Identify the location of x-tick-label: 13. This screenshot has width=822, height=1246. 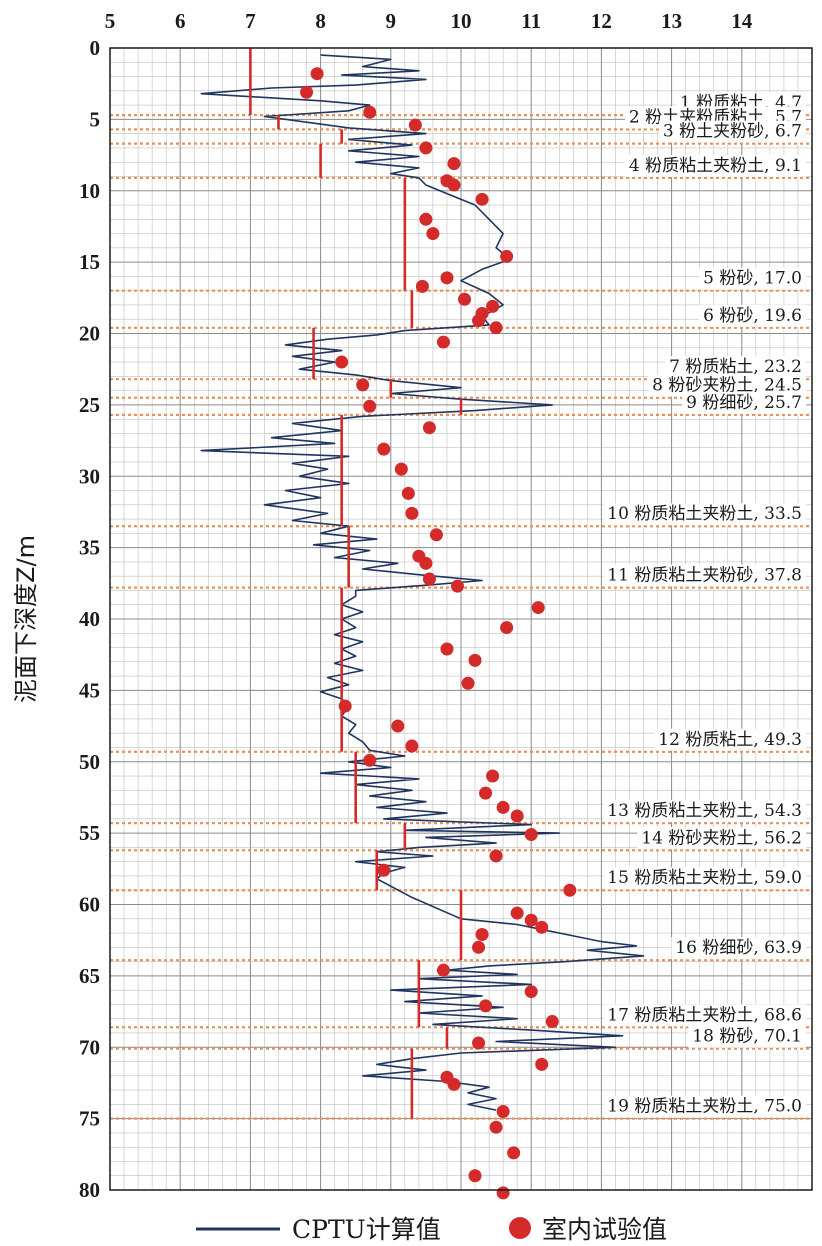
(671, 21).